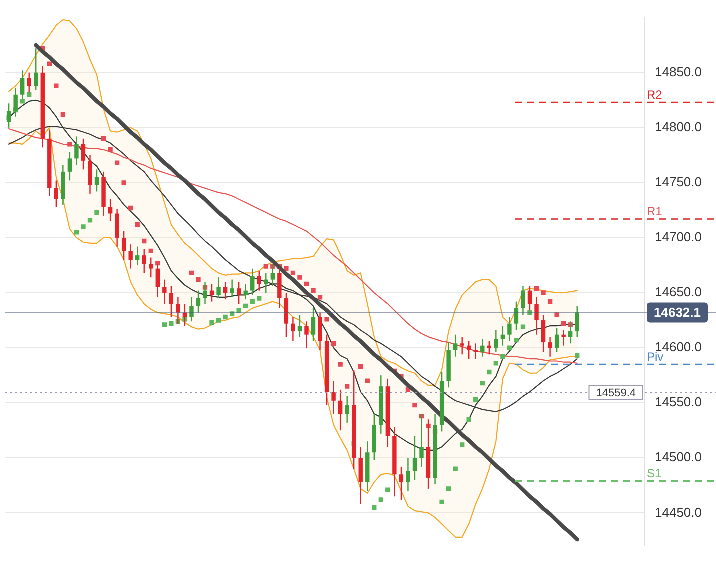 Image resolution: width=716 pixels, height=564 pixels. I want to click on y-tick-label: 14450.0, so click(678, 512).